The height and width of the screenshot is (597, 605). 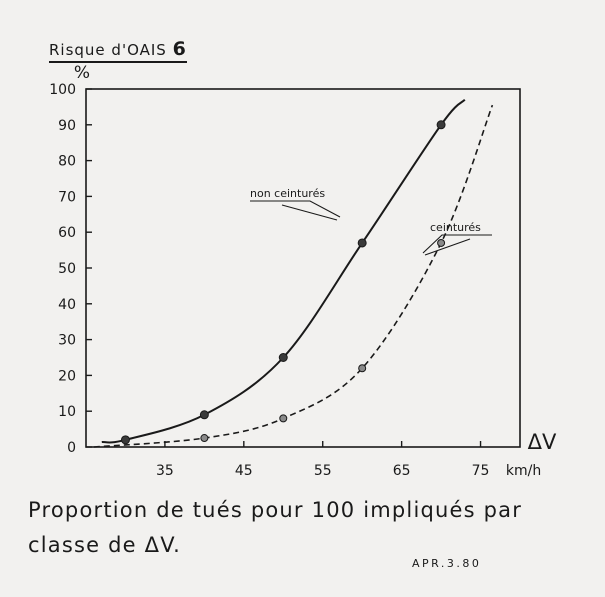 What do you see at coordinates (67, 197) in the screenshot?
I see `y-tick-label: 70` at bounding box center [67, 197].